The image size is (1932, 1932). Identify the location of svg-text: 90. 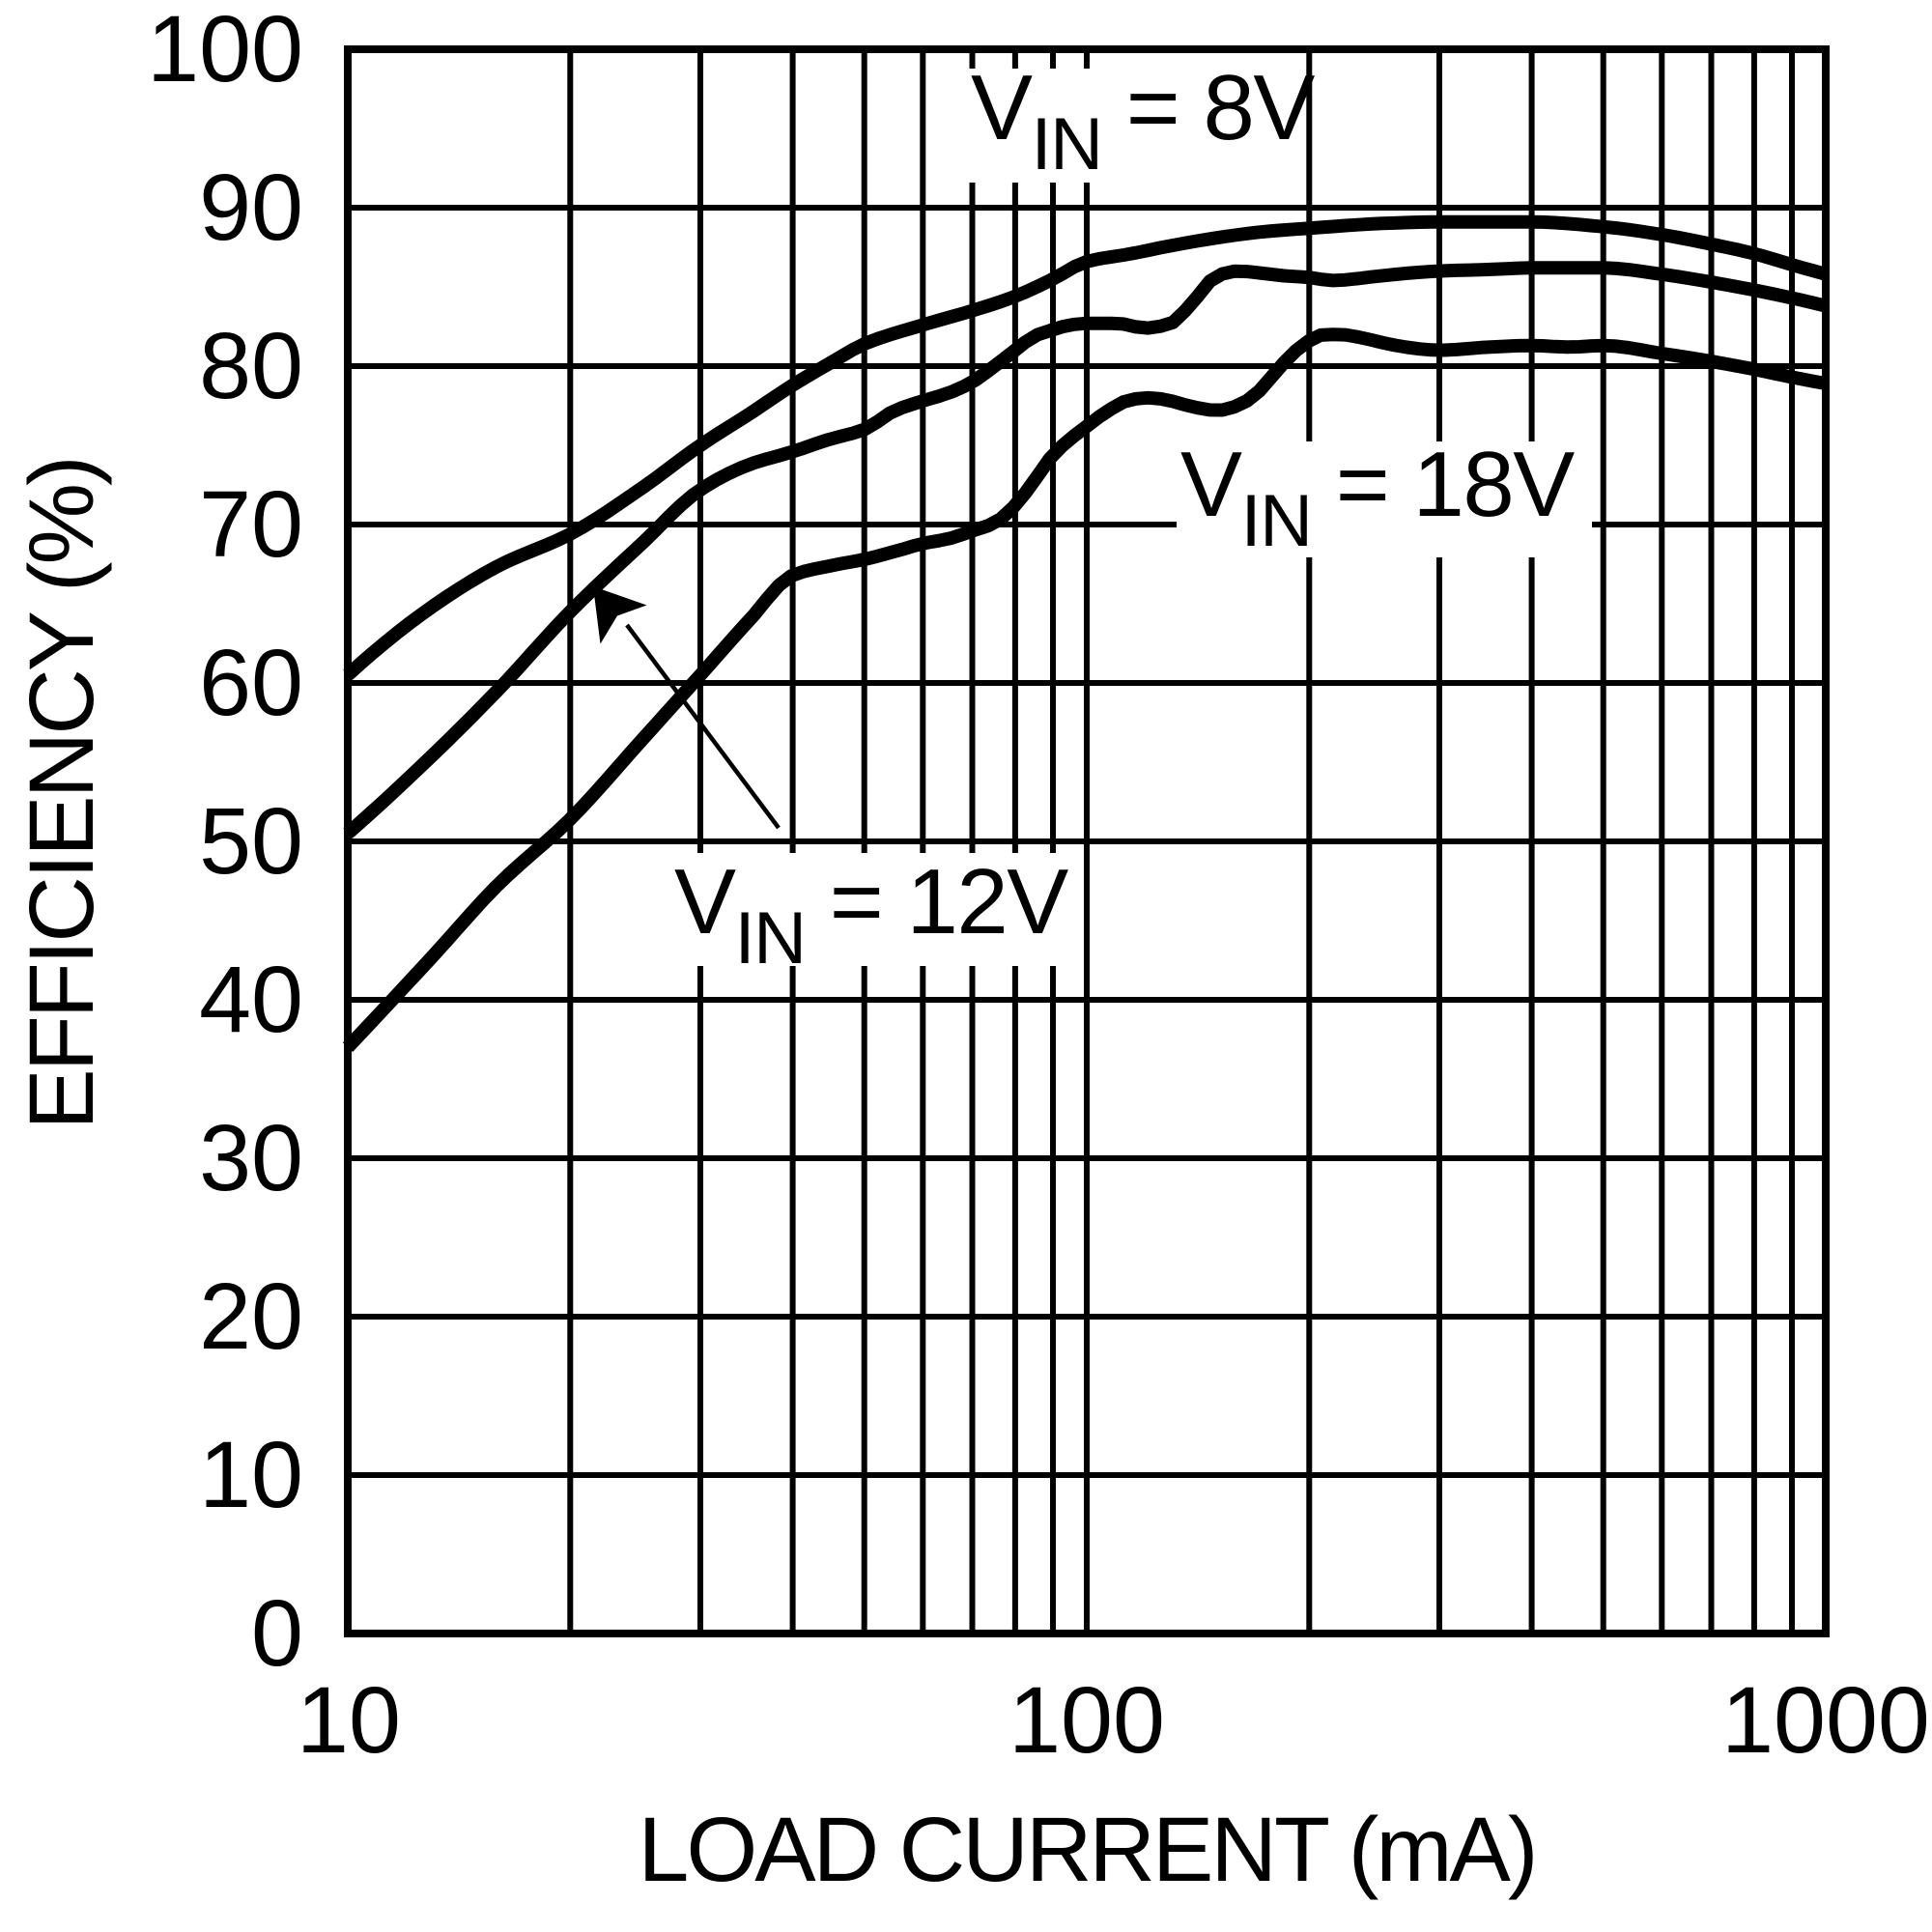
(251, 207).